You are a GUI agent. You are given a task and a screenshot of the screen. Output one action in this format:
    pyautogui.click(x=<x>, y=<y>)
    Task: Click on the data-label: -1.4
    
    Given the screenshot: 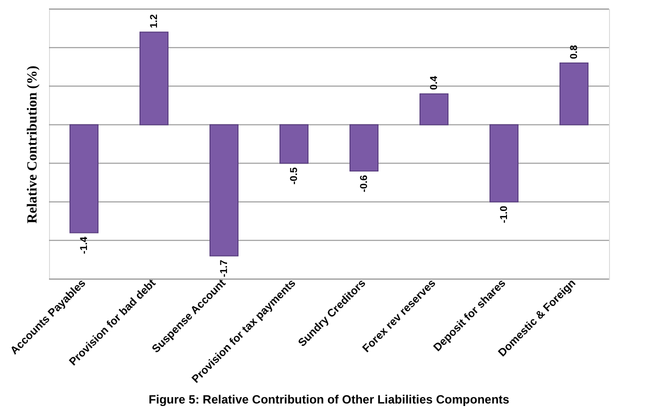 What is the action you would take?
    pyautogui.click(x=84, y=245)
    